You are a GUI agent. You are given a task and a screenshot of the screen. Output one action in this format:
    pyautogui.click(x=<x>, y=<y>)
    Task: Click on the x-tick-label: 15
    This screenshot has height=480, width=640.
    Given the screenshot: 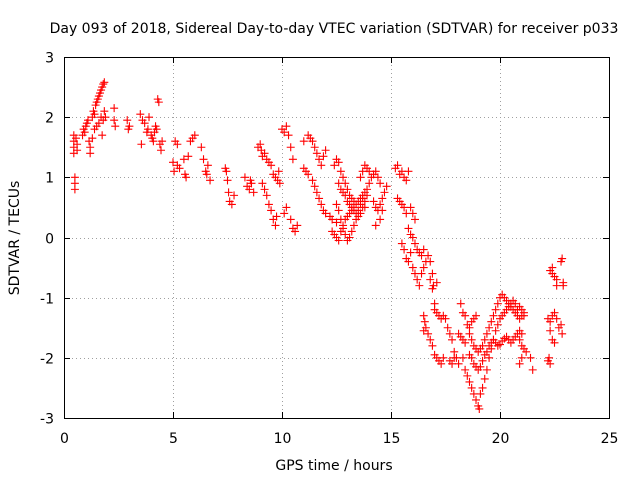 What is the action you would take?
    pyautogui.click(x=392, y=439)
    